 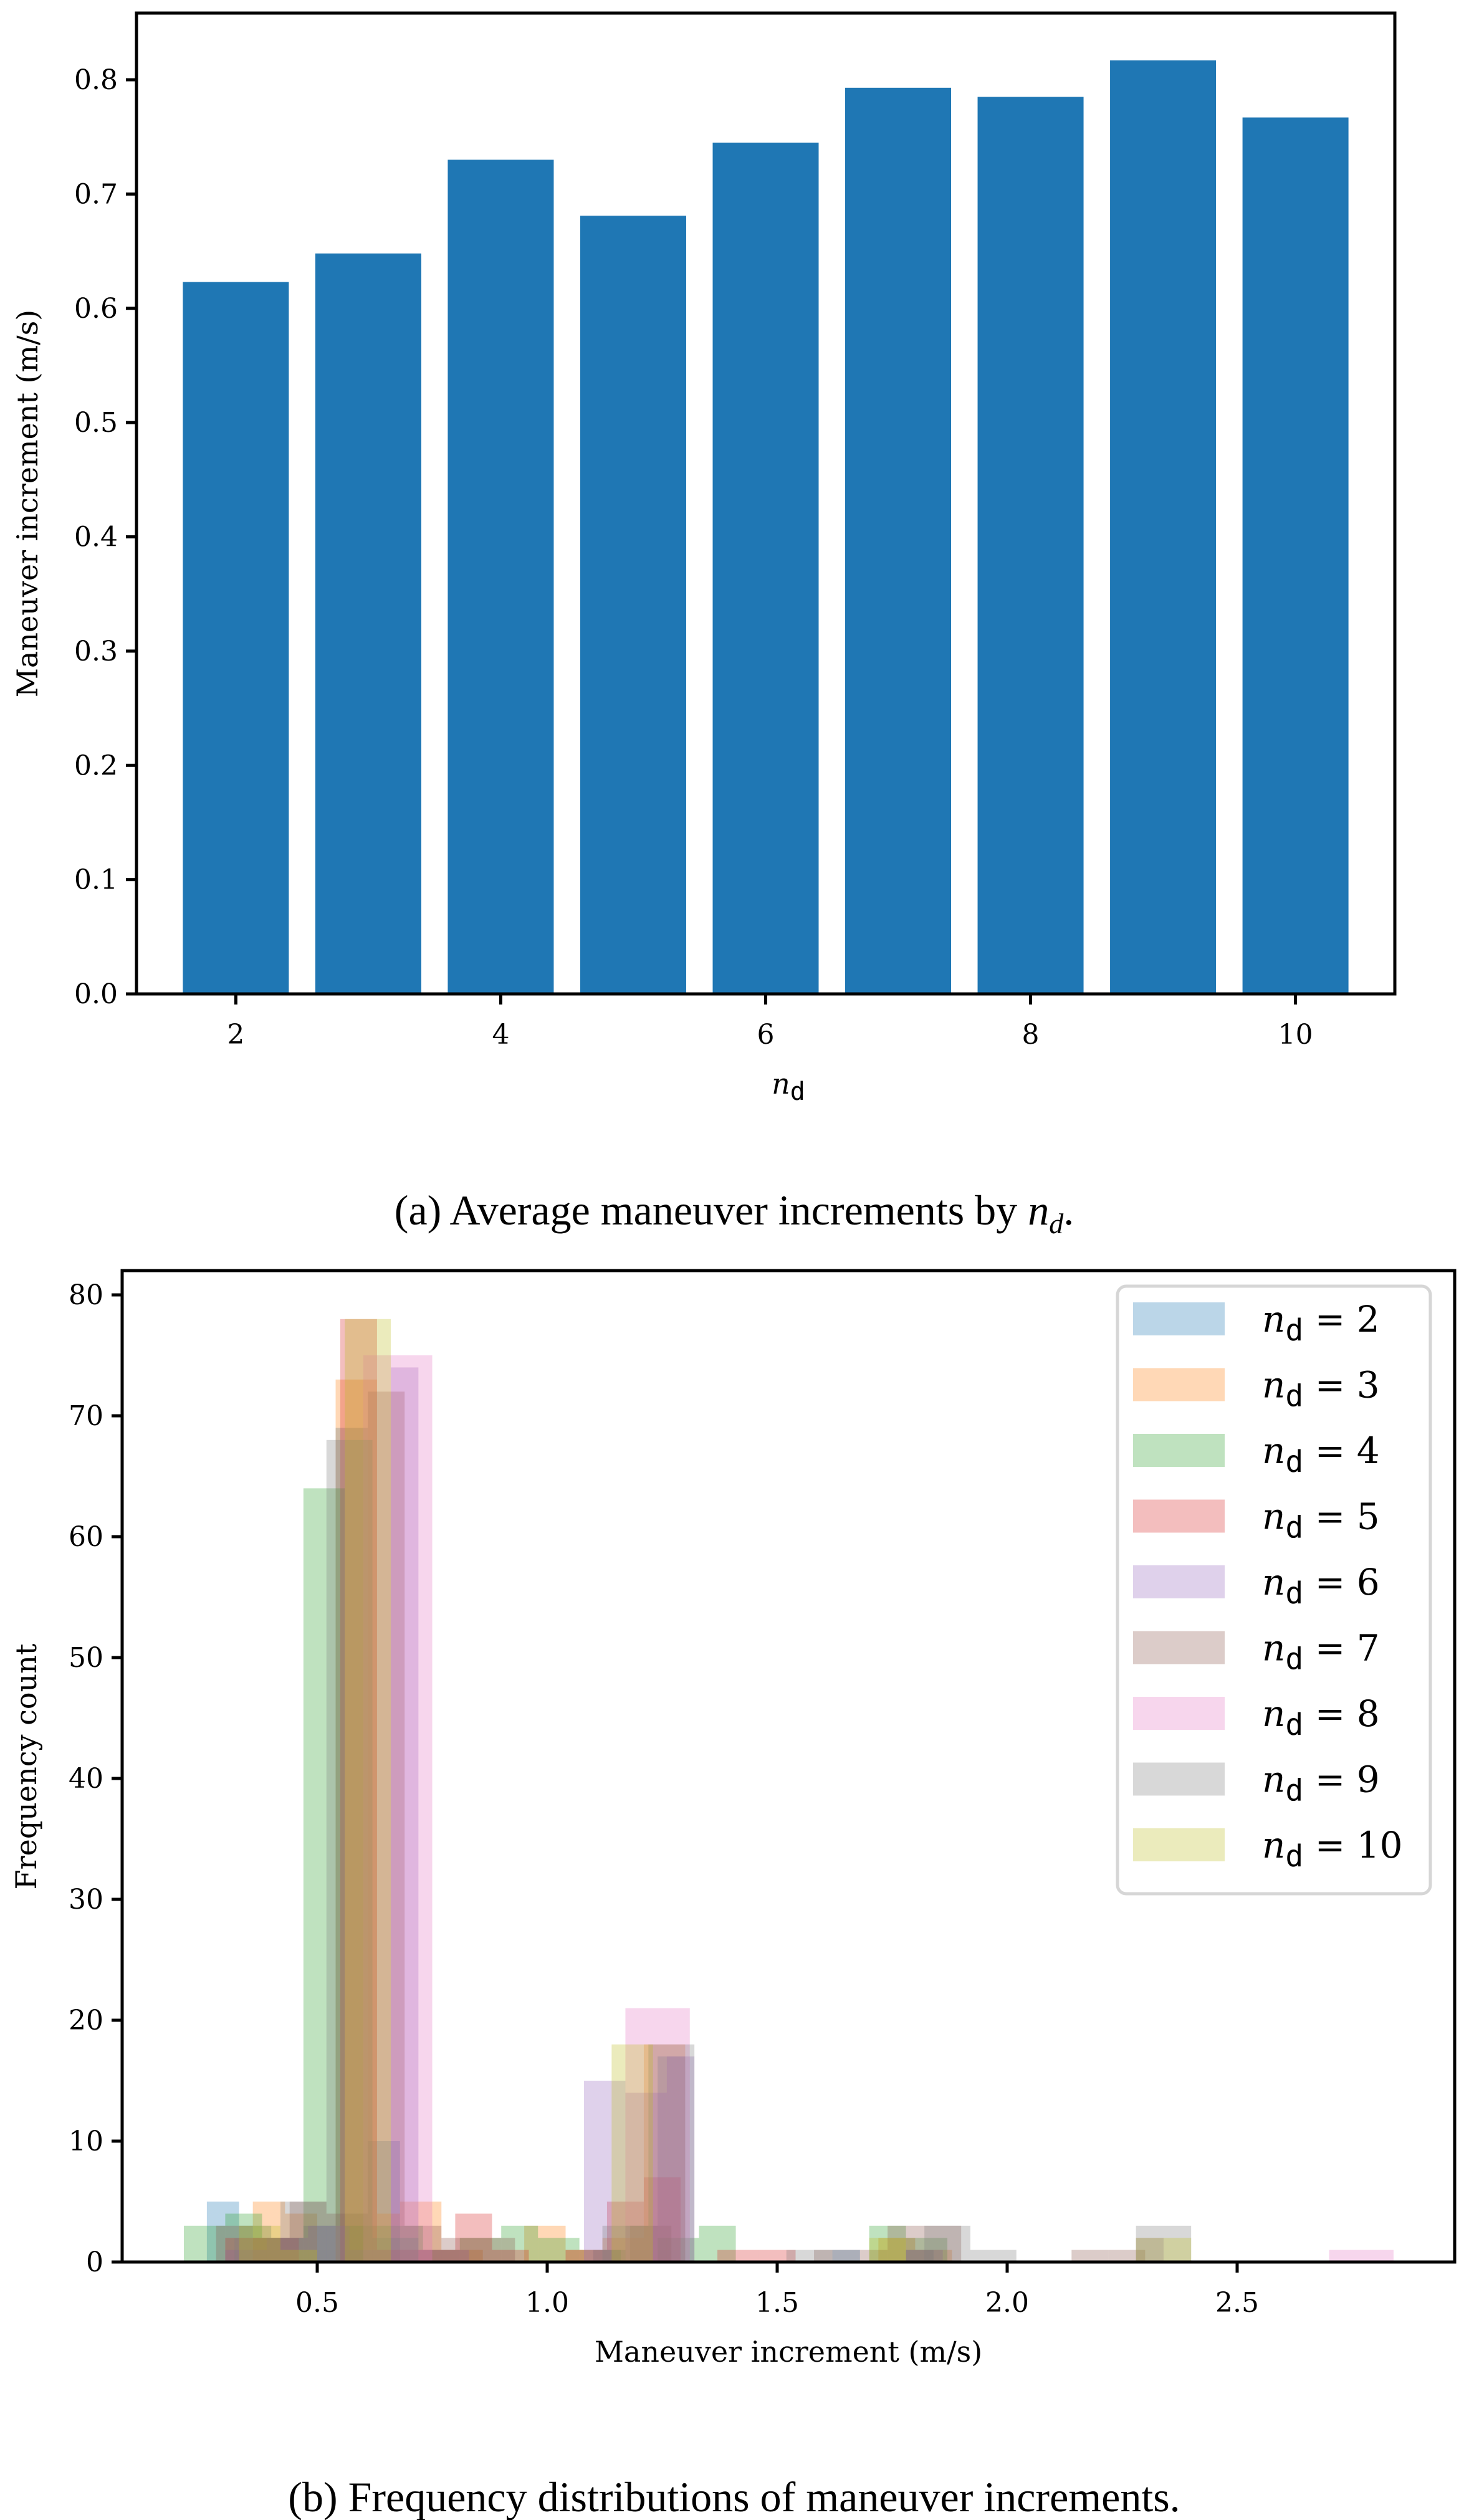 I want to click on legend-item-nd-8: nd = 8, so click(x=1256, y=1717).